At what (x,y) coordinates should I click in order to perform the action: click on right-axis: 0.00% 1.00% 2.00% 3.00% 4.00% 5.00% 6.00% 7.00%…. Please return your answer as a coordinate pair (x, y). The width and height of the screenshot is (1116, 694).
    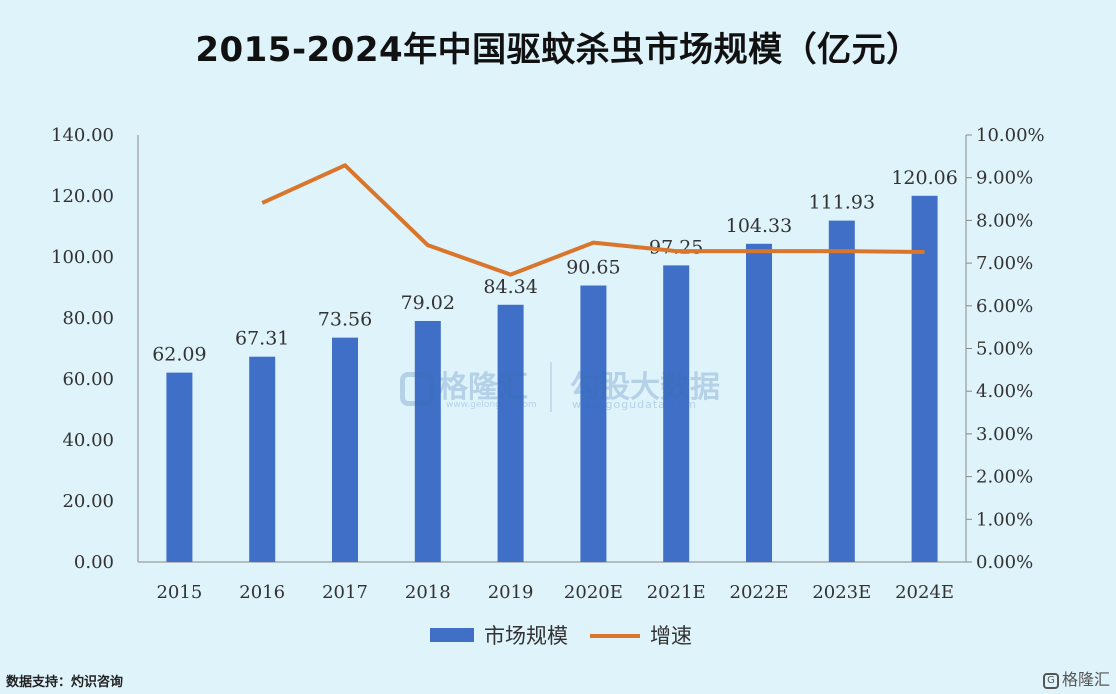
    Looking at the image, I should click on (1005, 349).